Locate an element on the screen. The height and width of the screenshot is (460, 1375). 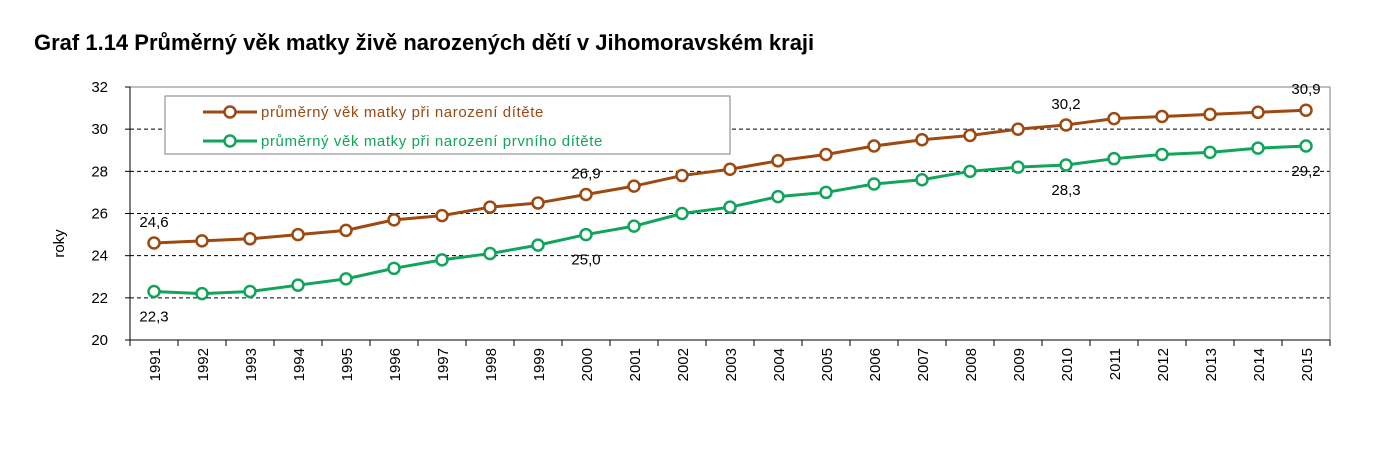
x-tick-label: 2007 is located at coordinates (923, 364).